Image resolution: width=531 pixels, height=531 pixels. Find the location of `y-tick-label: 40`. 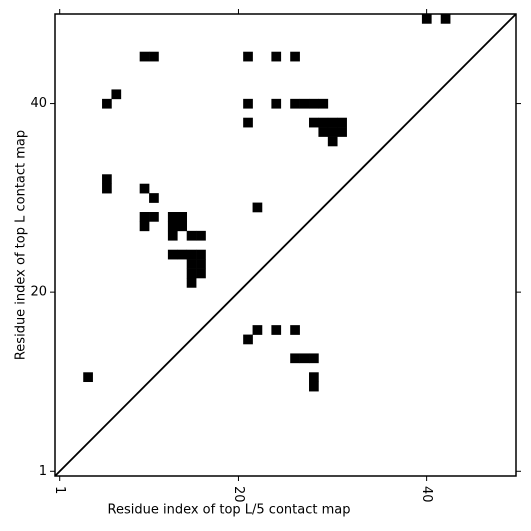

y-tick-label: 40 is located at coordinates (38, 103).